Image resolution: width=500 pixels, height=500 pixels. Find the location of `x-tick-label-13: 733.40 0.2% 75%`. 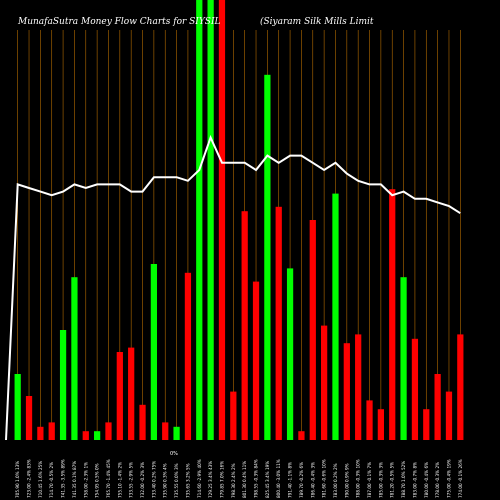

x-tick-label-13: 733.40 0.2% 75% is located at coordinates (153, 479).